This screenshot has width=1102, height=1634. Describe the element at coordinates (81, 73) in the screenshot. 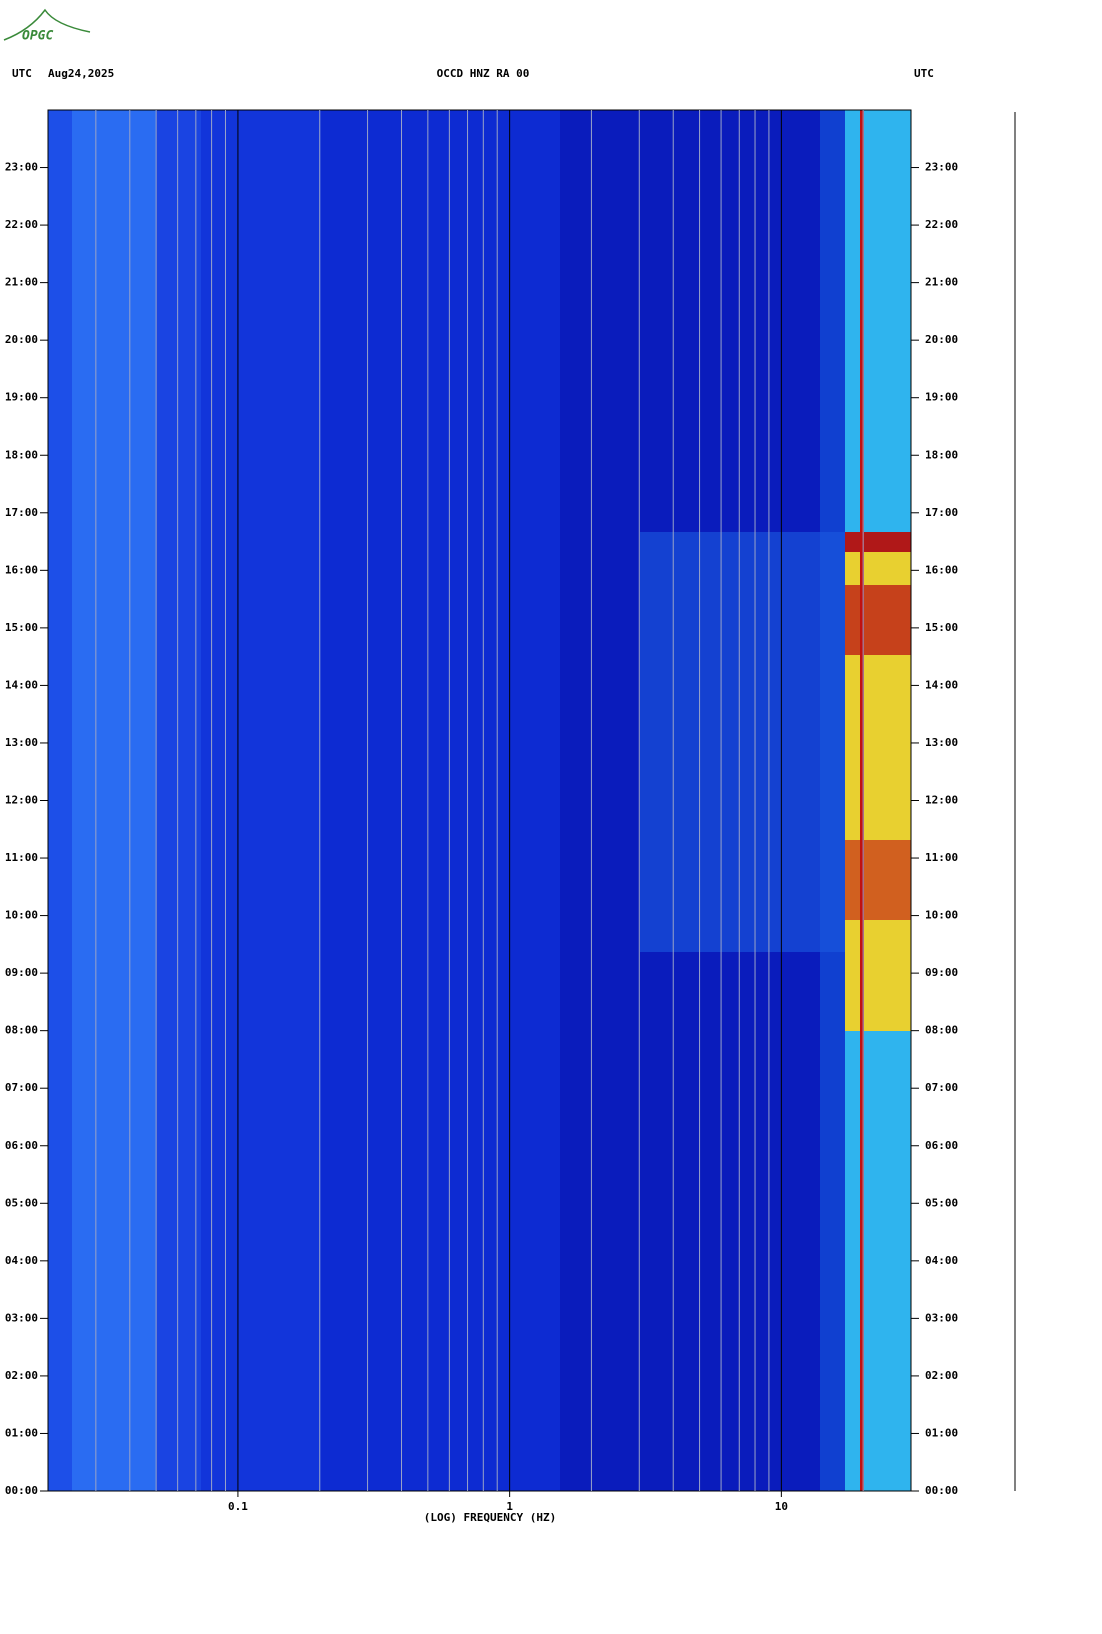

I see `header-date: Aug24,2025` at that location.